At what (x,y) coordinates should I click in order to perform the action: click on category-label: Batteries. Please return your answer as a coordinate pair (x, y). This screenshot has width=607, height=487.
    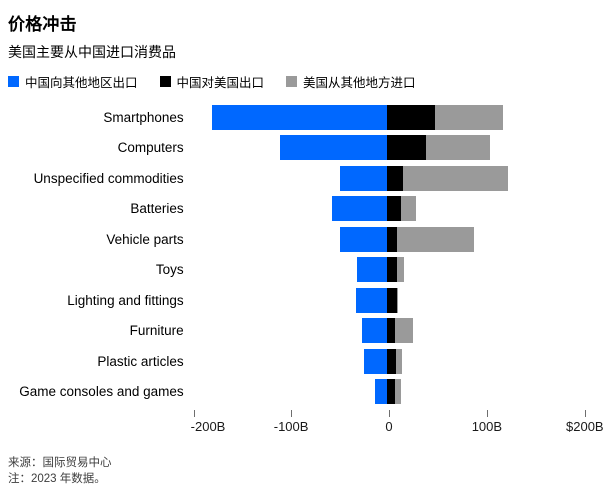
    Looking at the image, I should click on (157, 209).